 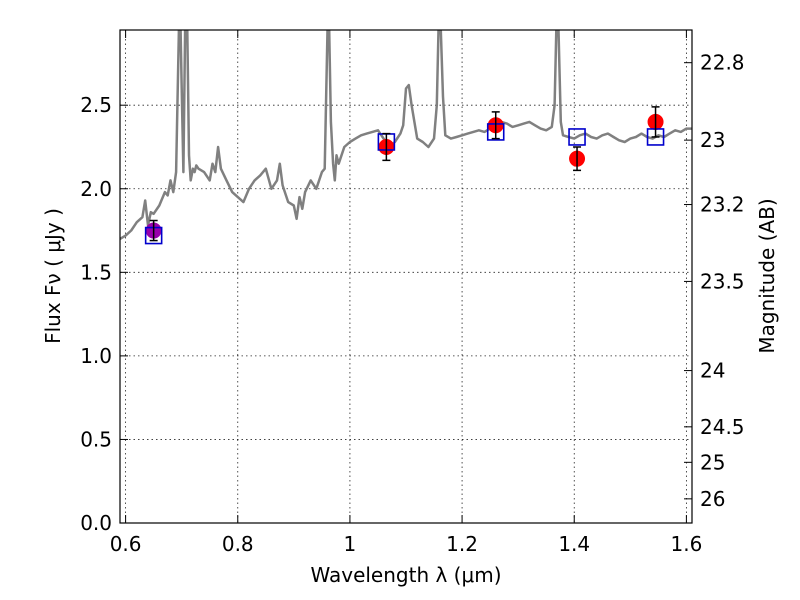 I want to click on y2-tick-label: 23, so click(x=712, y=140).